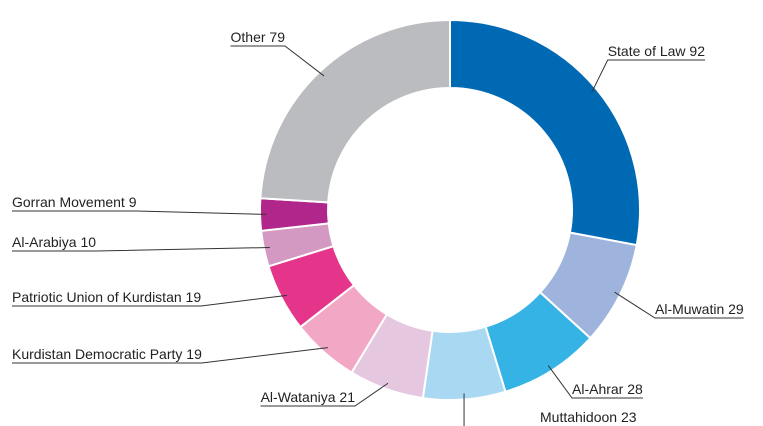 This screenshot has height=426, width=763. I want to click on segment-value: 23, so click(629, 417).